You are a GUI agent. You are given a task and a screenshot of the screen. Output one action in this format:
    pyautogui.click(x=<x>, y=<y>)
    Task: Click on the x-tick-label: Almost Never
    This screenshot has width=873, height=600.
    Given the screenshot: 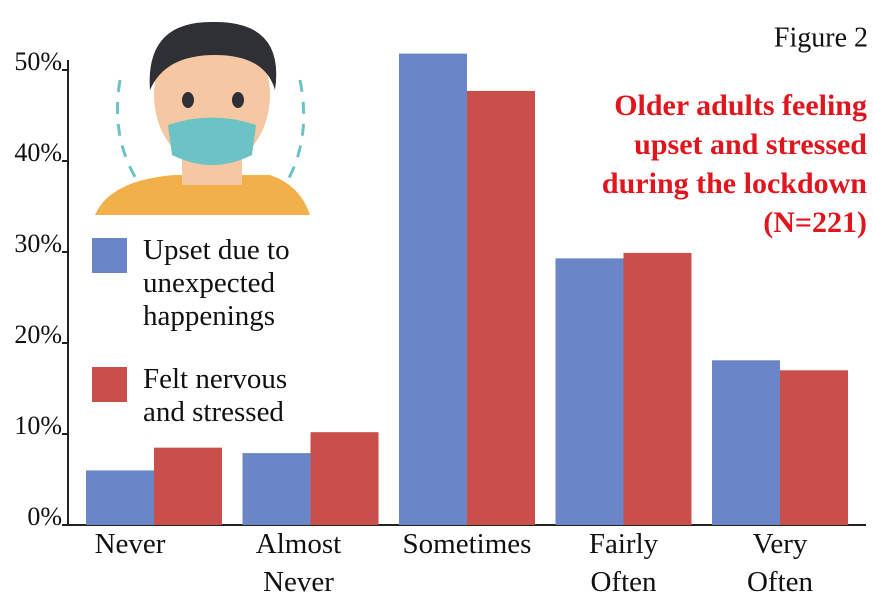 What is the action you would take?
    pyautogui.click(x=298, y=563)
    